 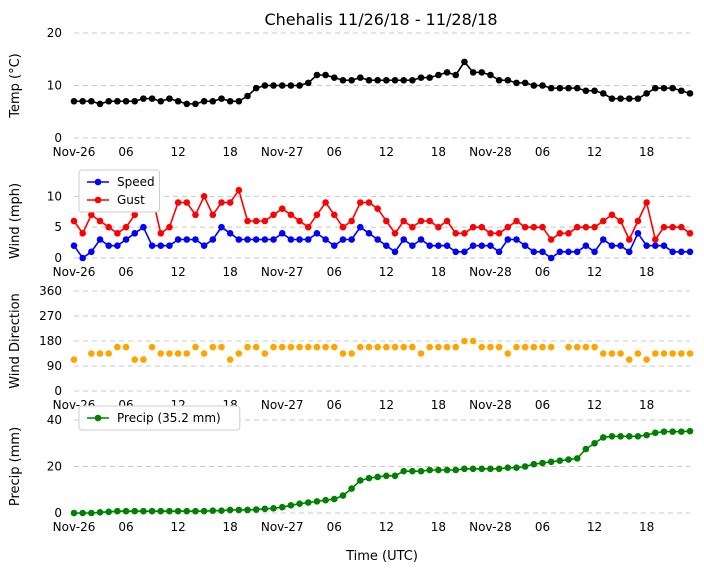 I want to click on y-tick-label: 90, so click(x=54, y=366).